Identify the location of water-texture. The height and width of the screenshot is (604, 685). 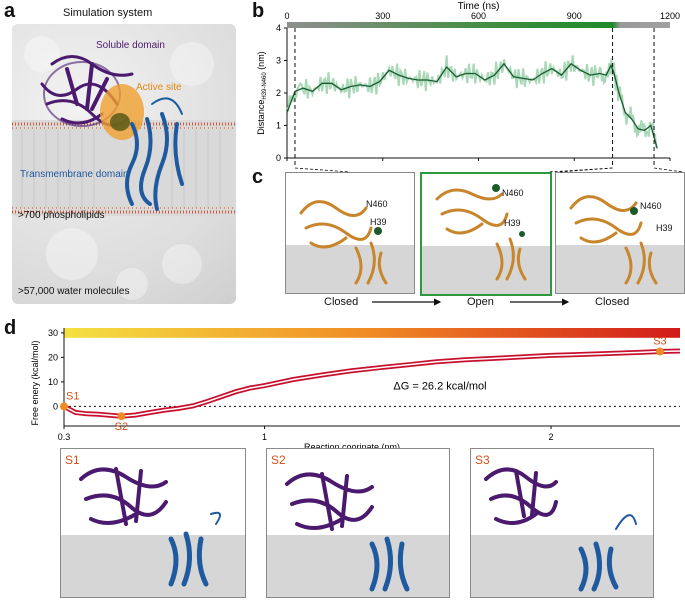
(119, 168).